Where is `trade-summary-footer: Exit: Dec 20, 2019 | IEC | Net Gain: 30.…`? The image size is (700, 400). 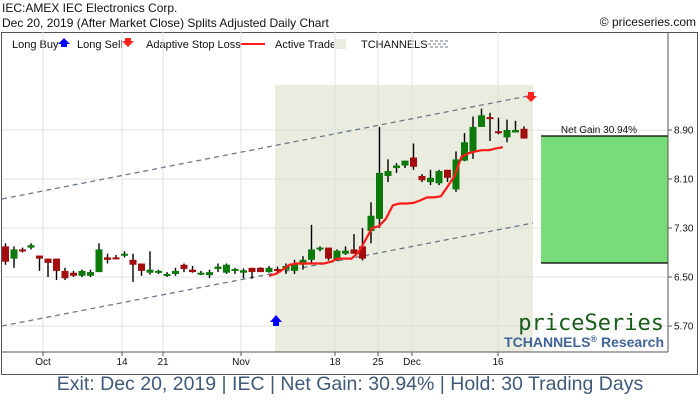
trade-summary-footer: Exit: Dec 20, 2019 | IEC | Net Gain: 30.… is located at coordinates (350, 384).